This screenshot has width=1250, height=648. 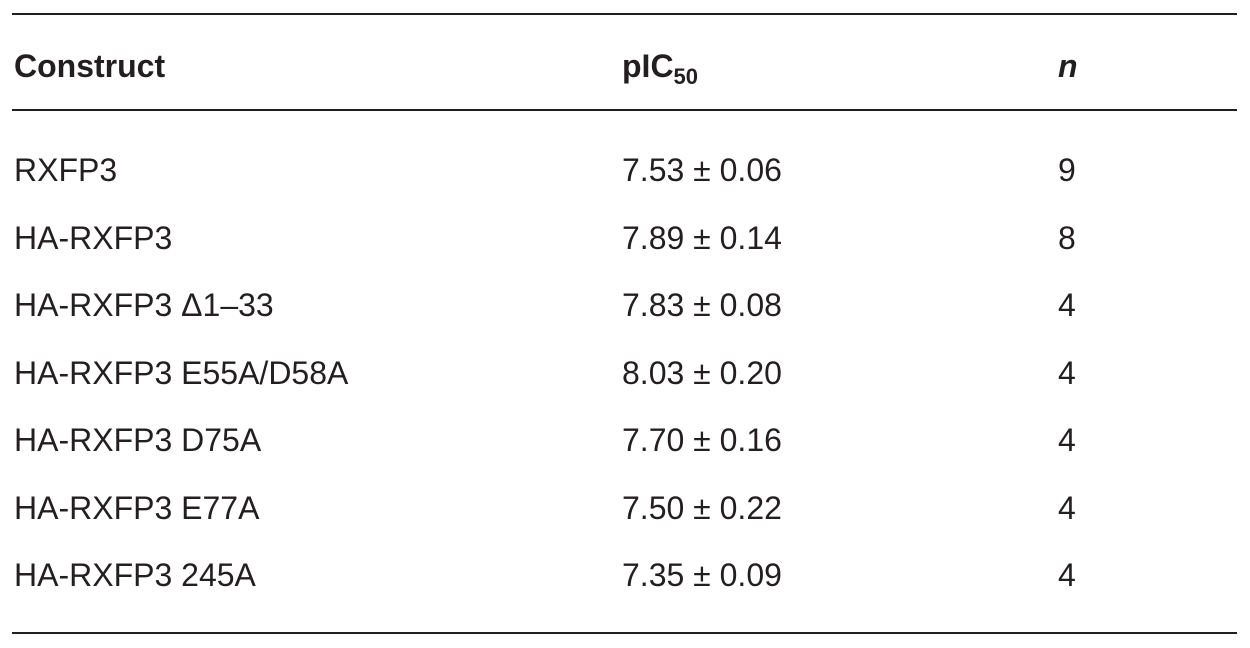 What do you see at coordinates (702, 305) in the screenshot?
I see `table-cell: 7.83 ± 0.08` at bounding box center [702, 305].